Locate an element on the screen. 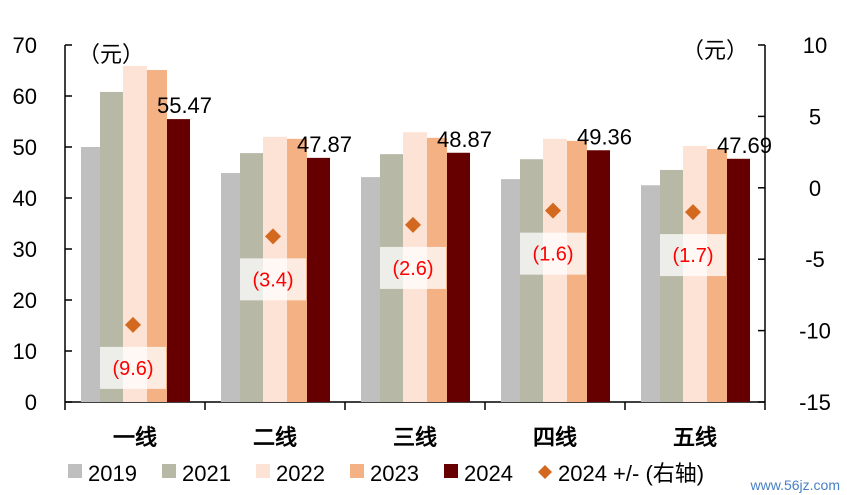 This screenshot has height=495, width=847. legend-label: 2022 is located at coordinates (300, 473).